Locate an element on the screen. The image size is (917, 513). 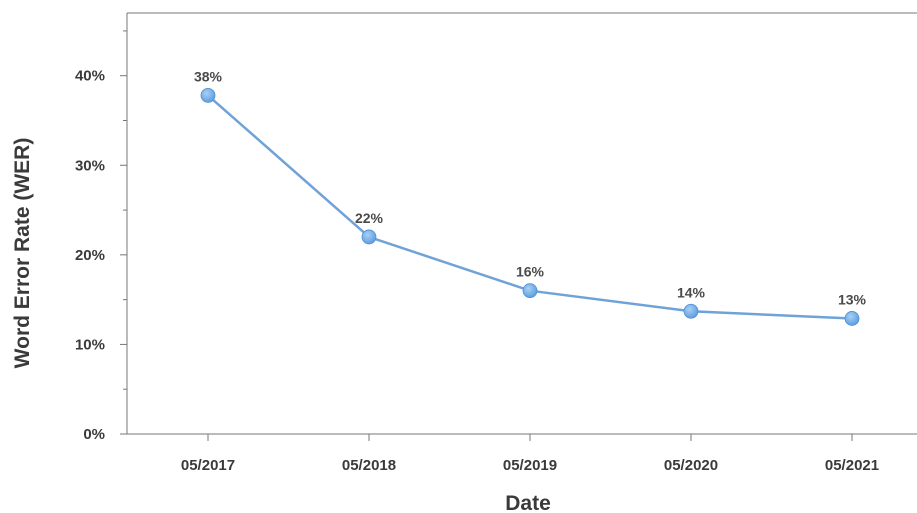
data-label: 13% is located at coordinates (852, 299).